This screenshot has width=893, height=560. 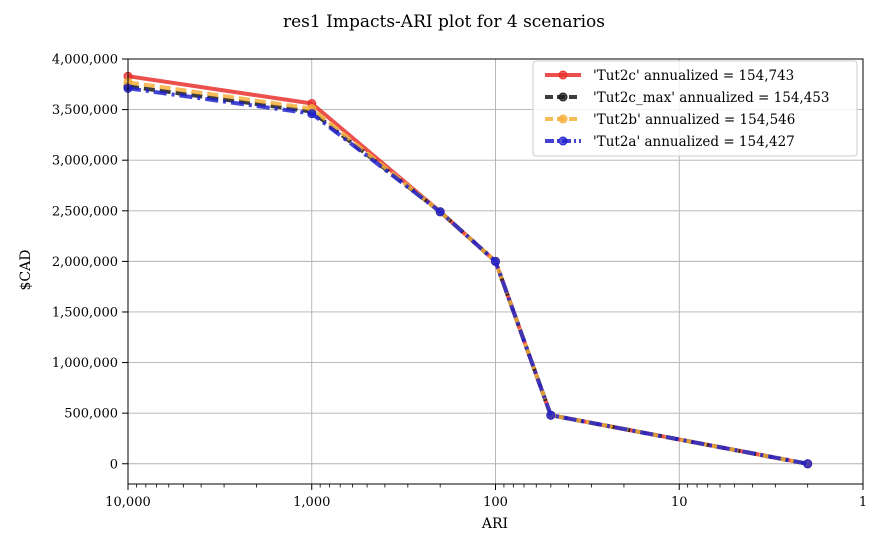 What do you see at coordinates (694, 120) in the screenshot?
I see `legend-label: 'Tut2b' annualized = 154,546` at bounding box center [694, 120].